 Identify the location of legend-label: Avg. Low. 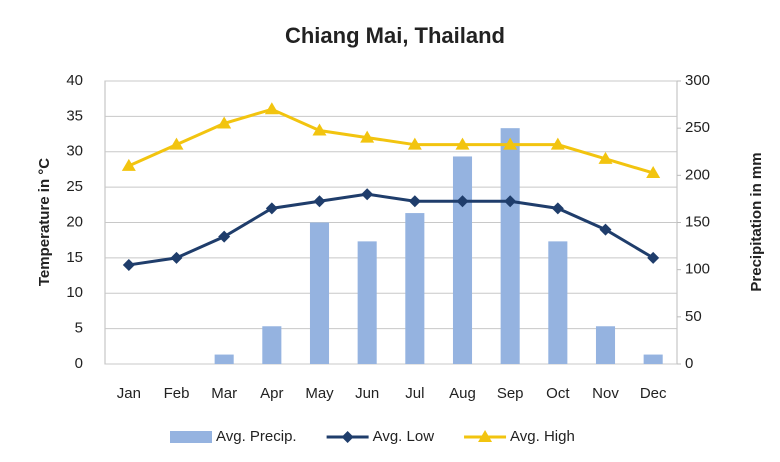
(404, 436).